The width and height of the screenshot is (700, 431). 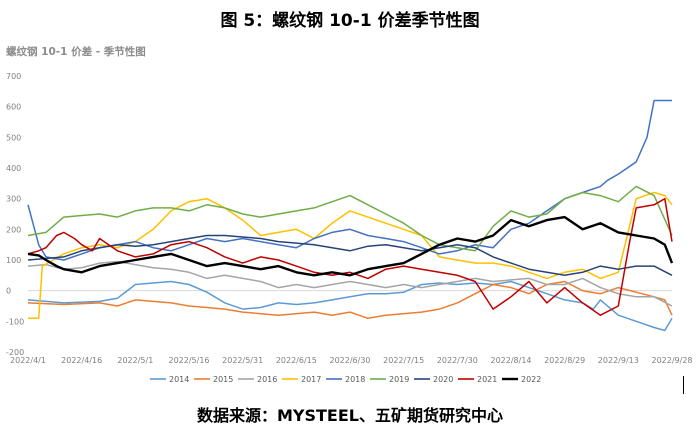 What do you see at coordinates (135, 360) in the screenshot?
I see `x-tick-label: 2022/5/1` at bounding box center [135, 360].